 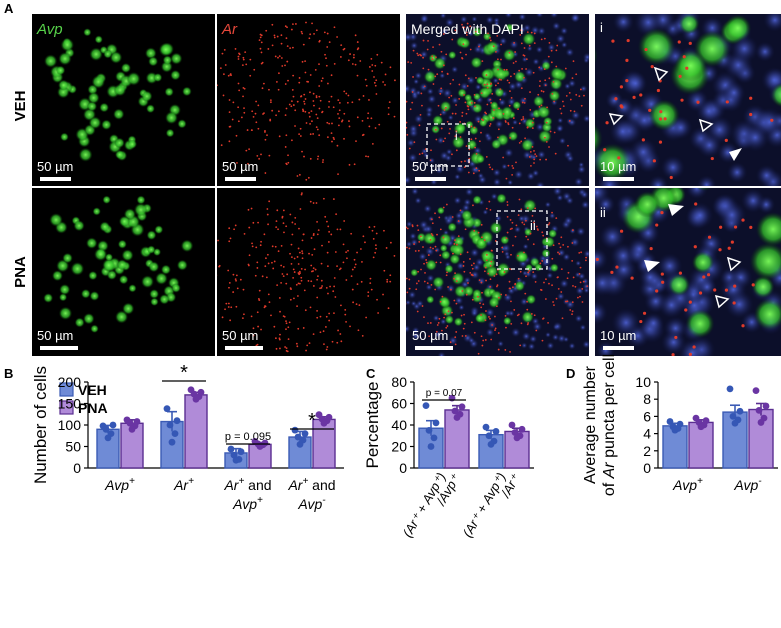 What do you see at coordinates (430, 166) in the screenshot?
I see `scalebar-label: 50 µm` at bounding box center [430, 166].